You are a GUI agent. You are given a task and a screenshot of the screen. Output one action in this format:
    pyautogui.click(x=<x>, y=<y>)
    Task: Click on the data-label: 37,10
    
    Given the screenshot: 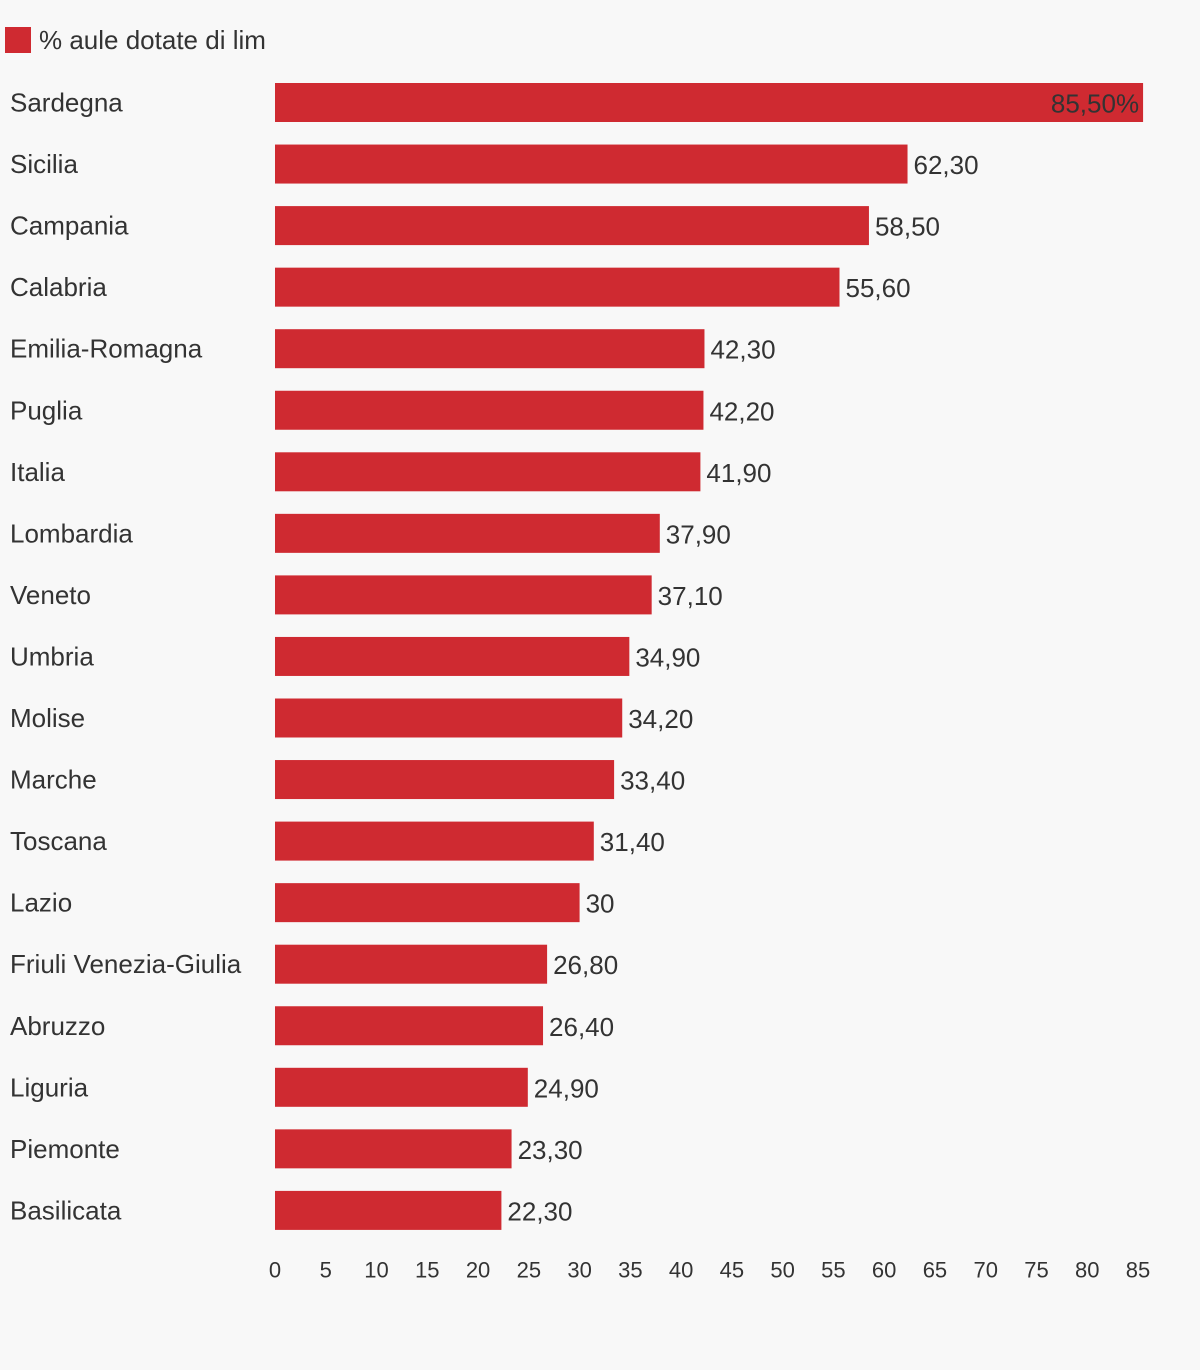 What is the action you would take?
    pyautogui.click(x=690, y=596)
    